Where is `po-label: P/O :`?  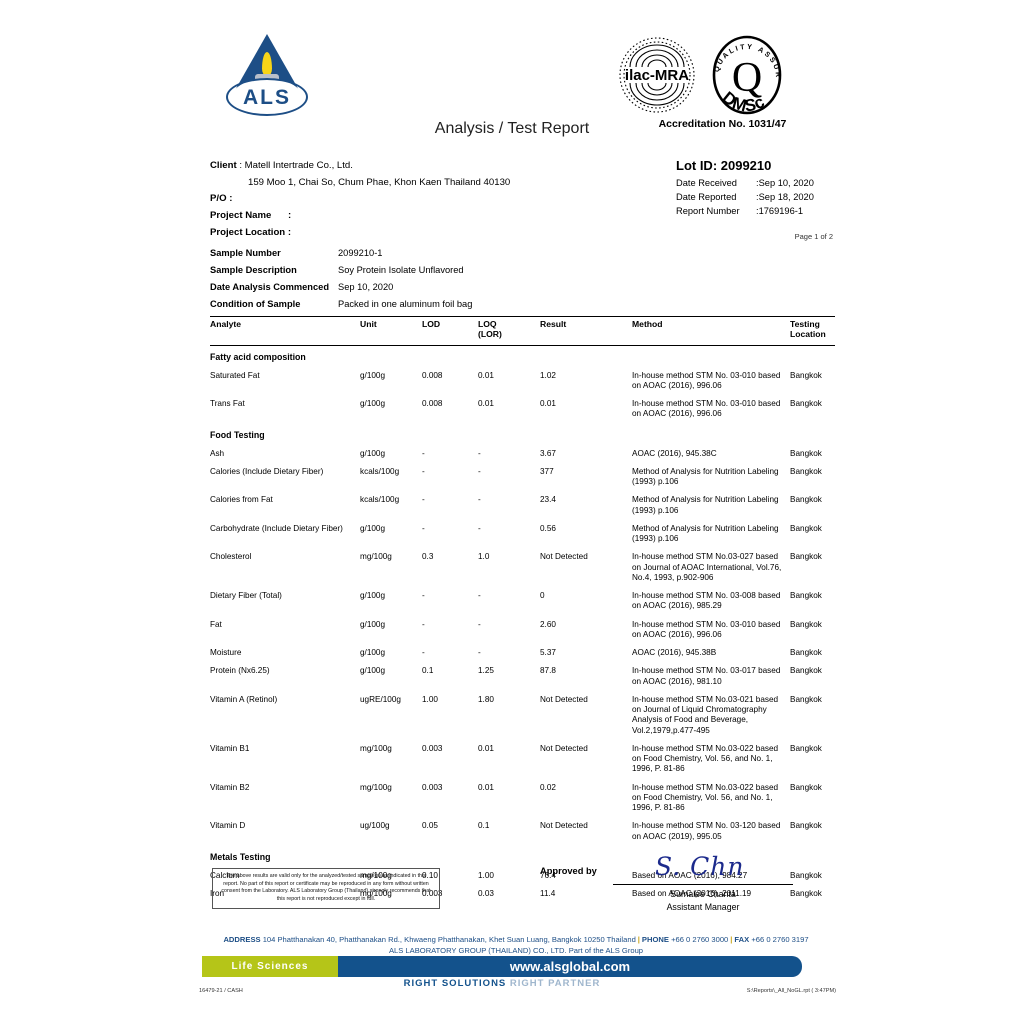
po-label: P/O : is located at coordinates (221, 198).